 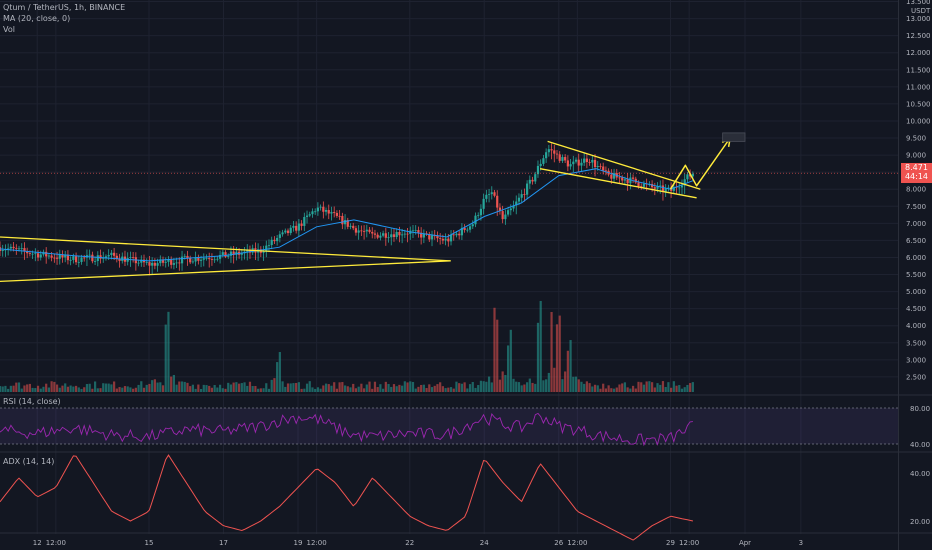 What do you see at coordinates (9, 29) in the screenshot?
I see `volume-legend: Vol` at bounding box center [9, 29].